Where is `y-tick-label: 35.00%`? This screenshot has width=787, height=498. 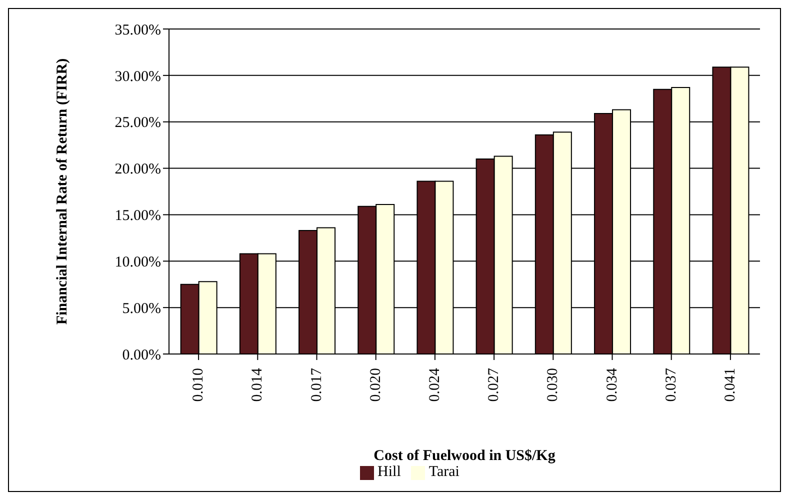 y-tick-label: 35.00% is located at coordinates (137, 30).